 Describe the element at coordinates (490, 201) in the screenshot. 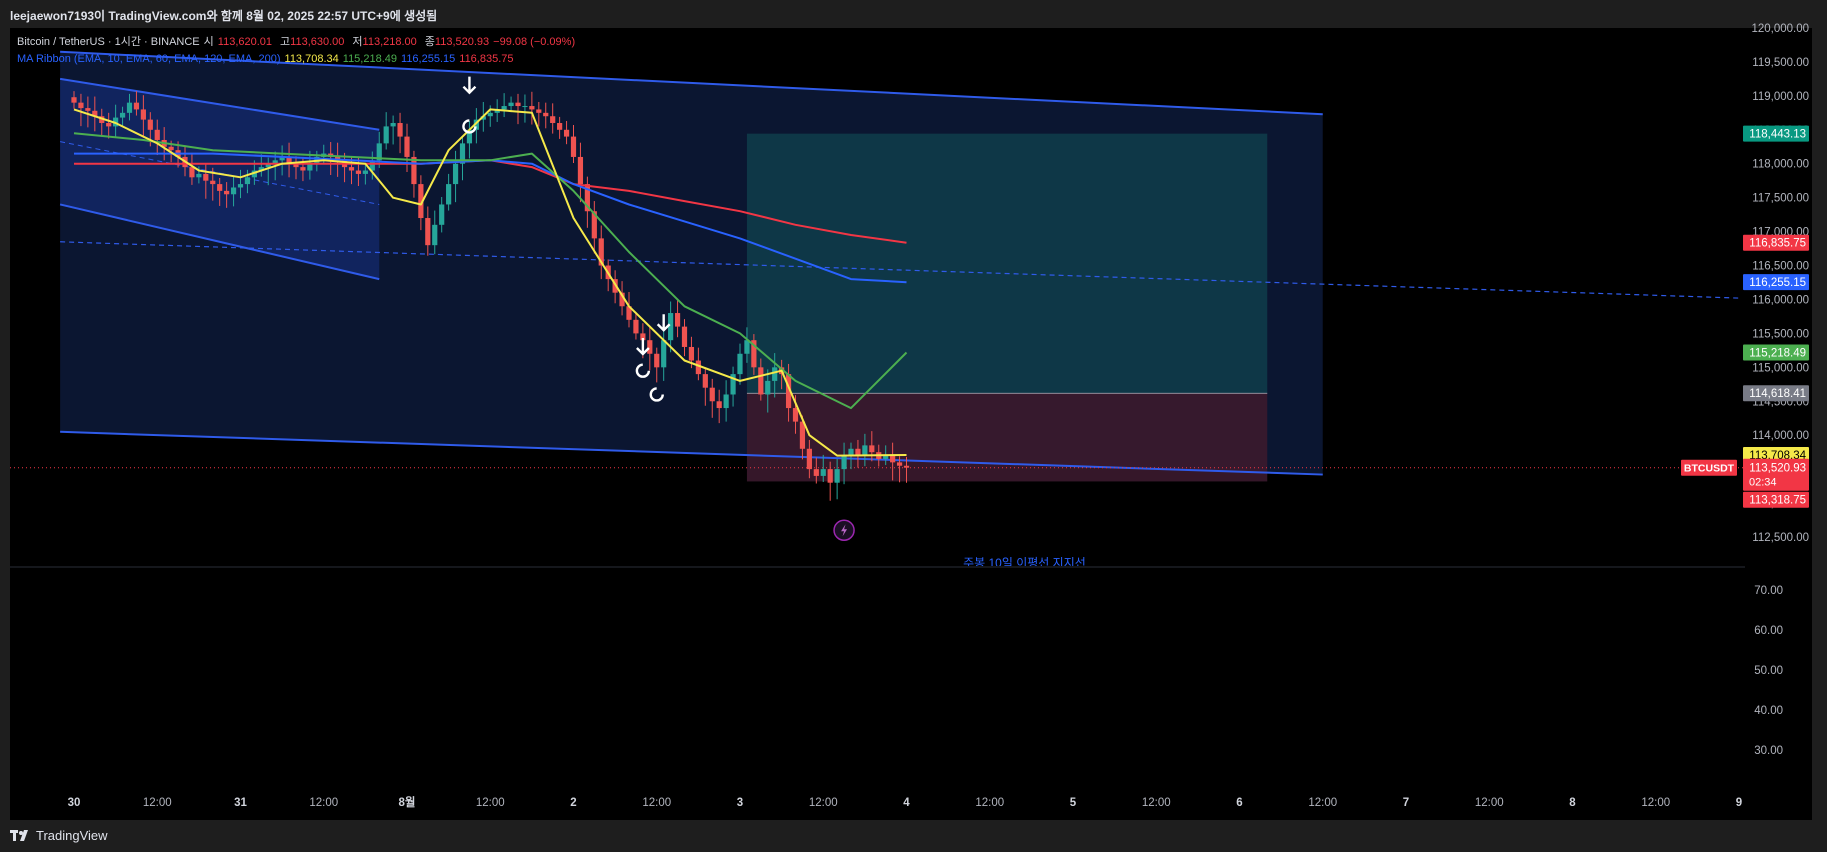

I see `ema200-line` at that location.